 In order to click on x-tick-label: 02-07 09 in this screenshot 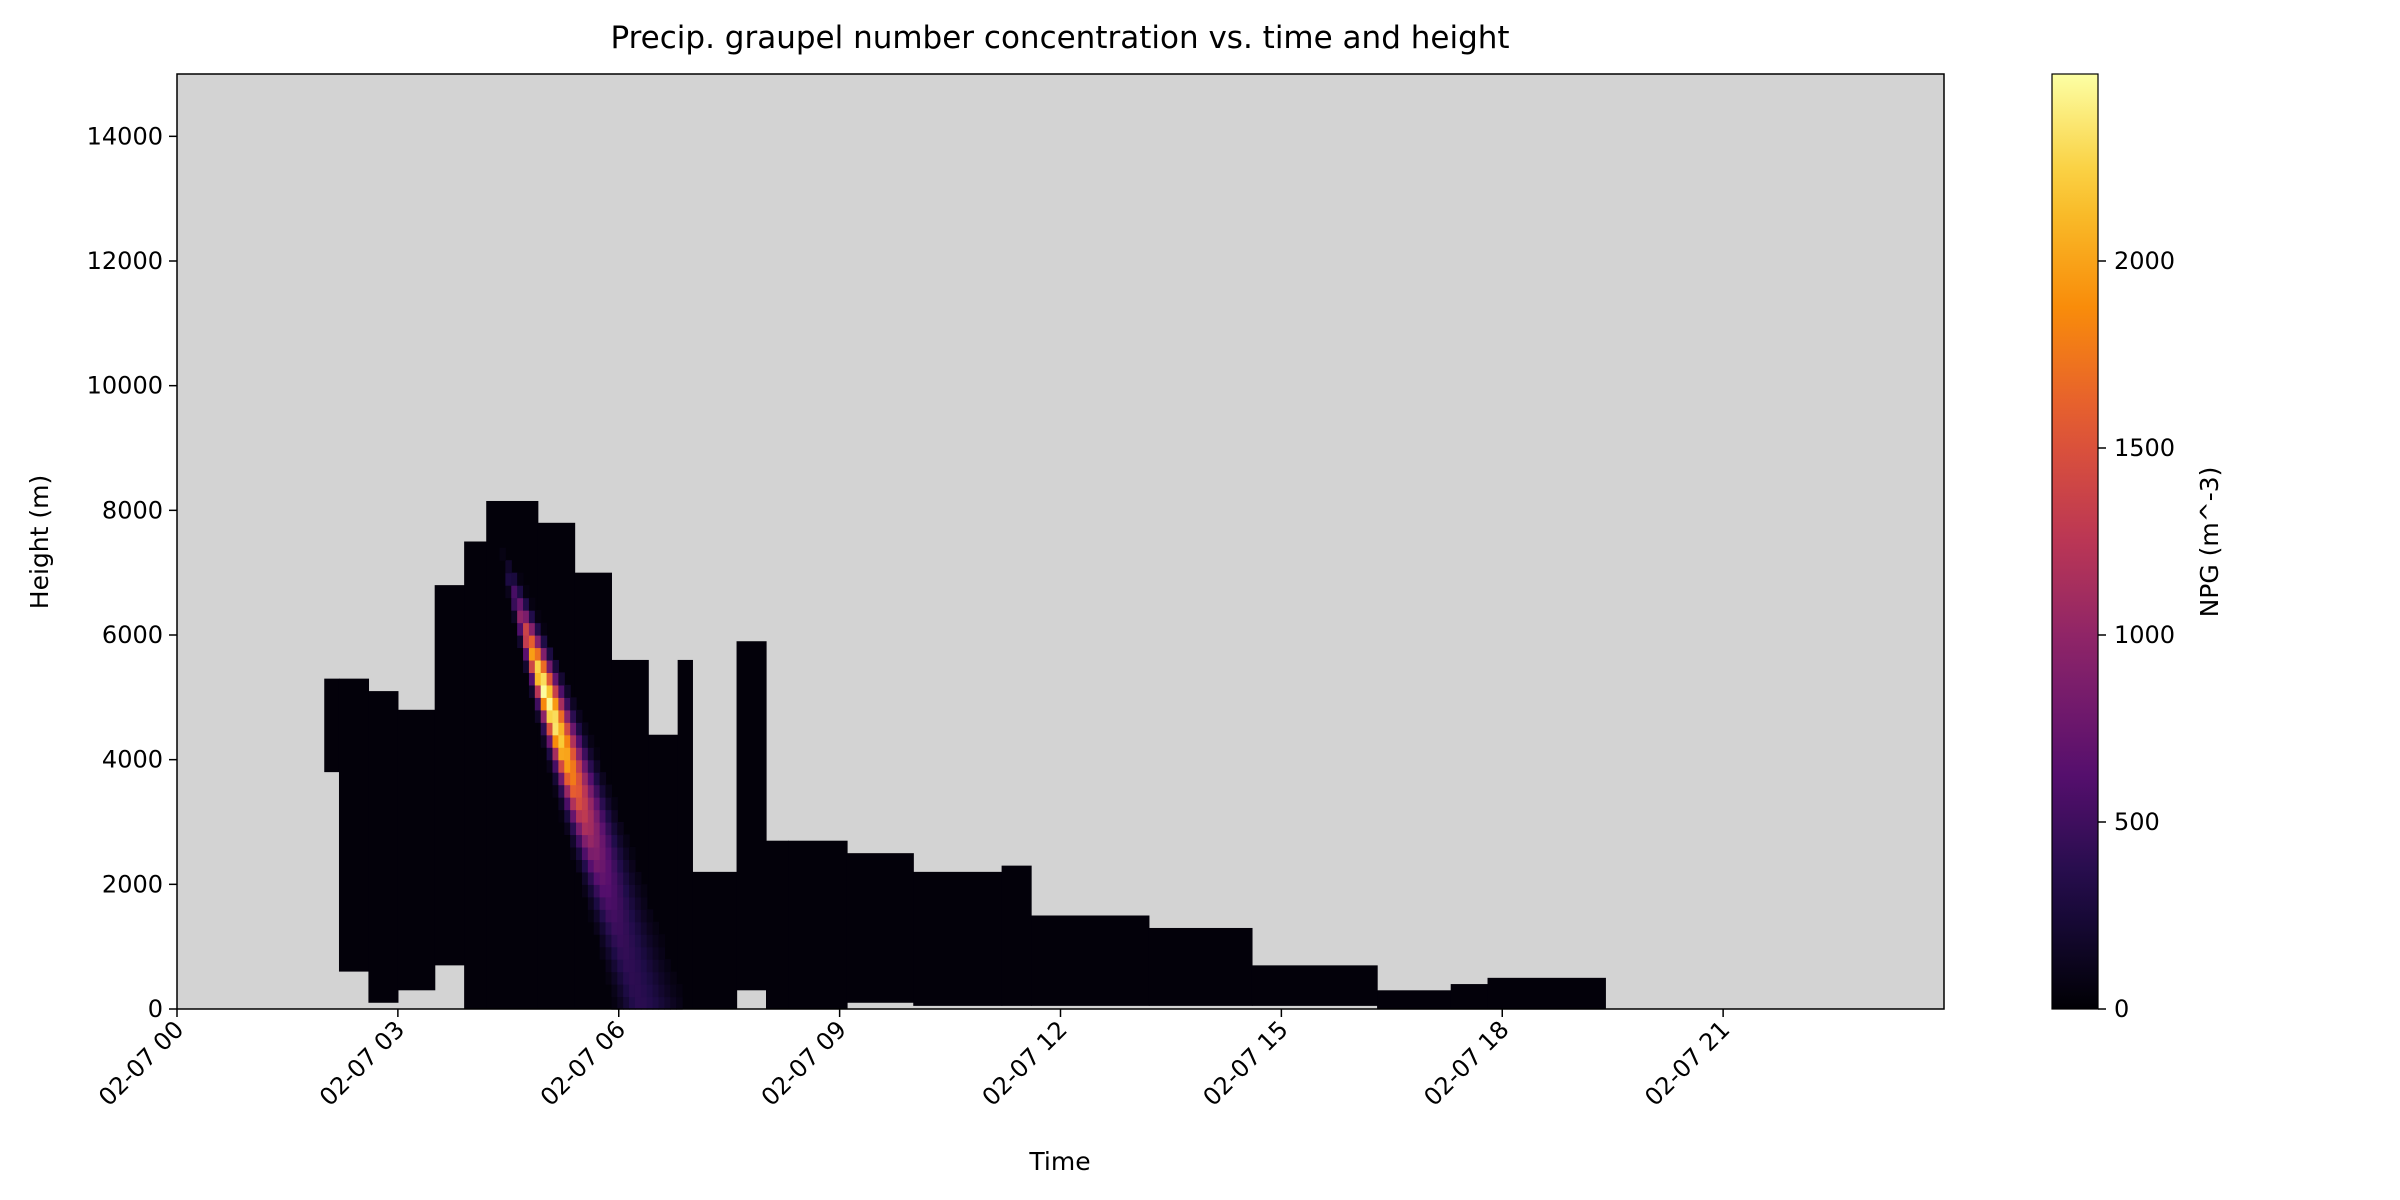, I will do `click(804, 1063)`.